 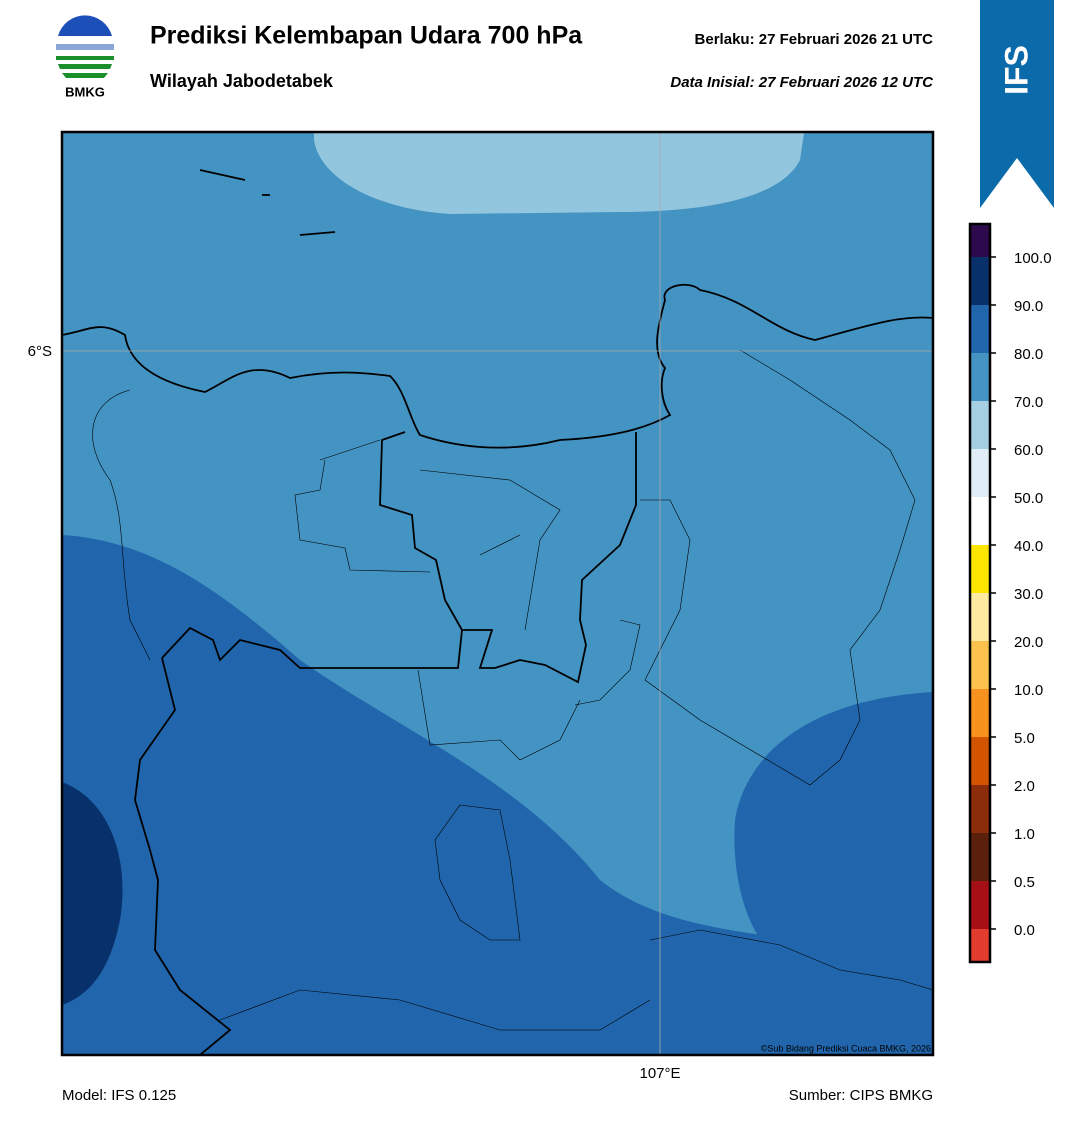 I want to click on colorbar-label: 40.0, so click(x=1028, y=546).